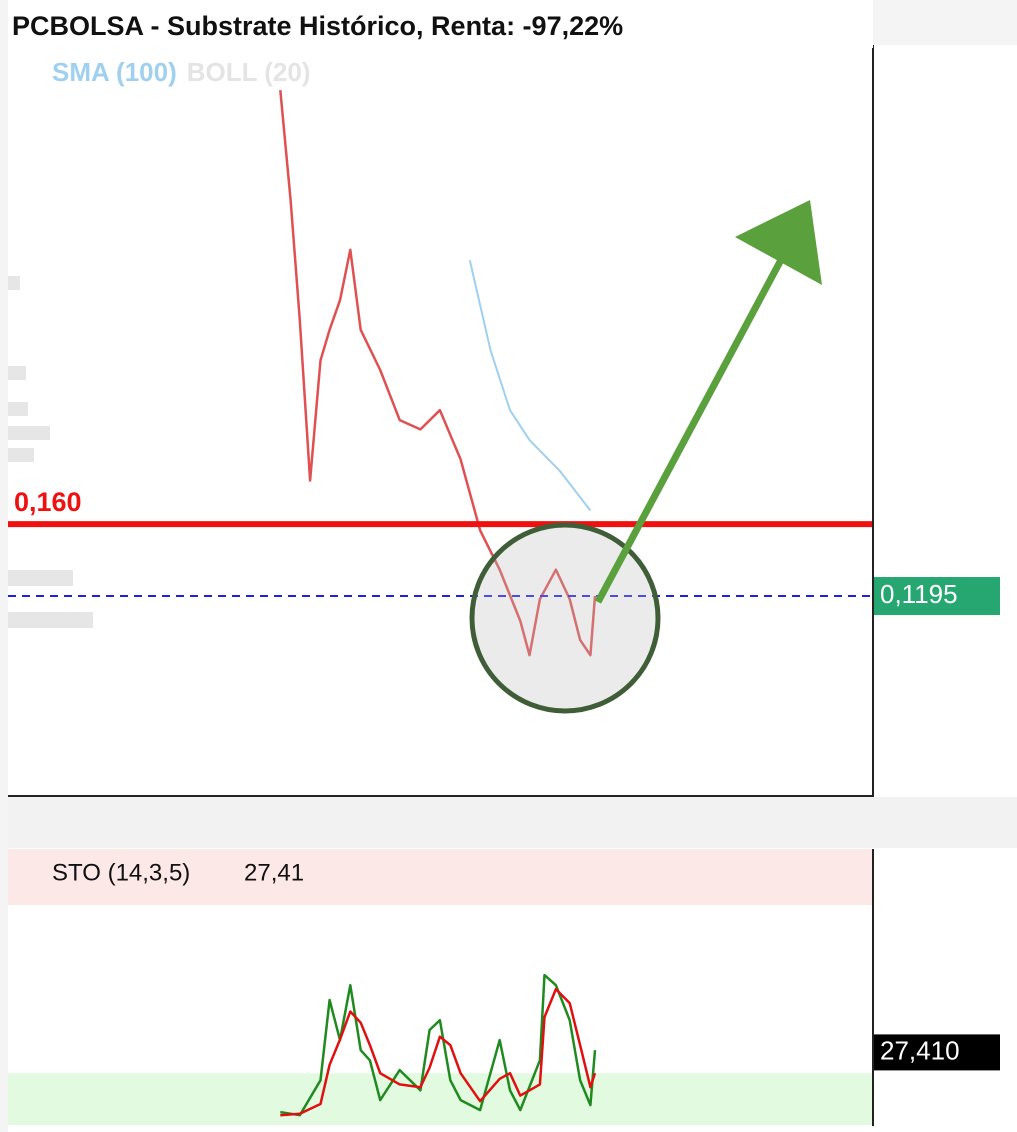 The height and width of the screenshot is (1132, 1017). What do you see at coordinates (919, 594) in the screenshot?
I see `last-price-label: 0,1195` at bounding box center [919, 594].